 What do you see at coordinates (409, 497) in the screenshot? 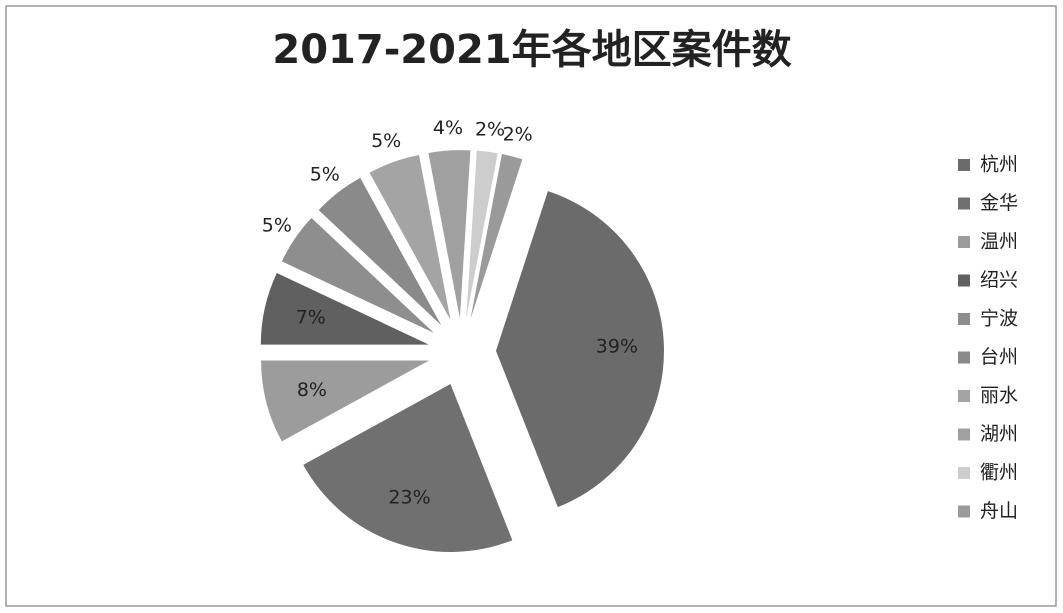
I see `data-label: 23%` at bounding box center [409, 497].